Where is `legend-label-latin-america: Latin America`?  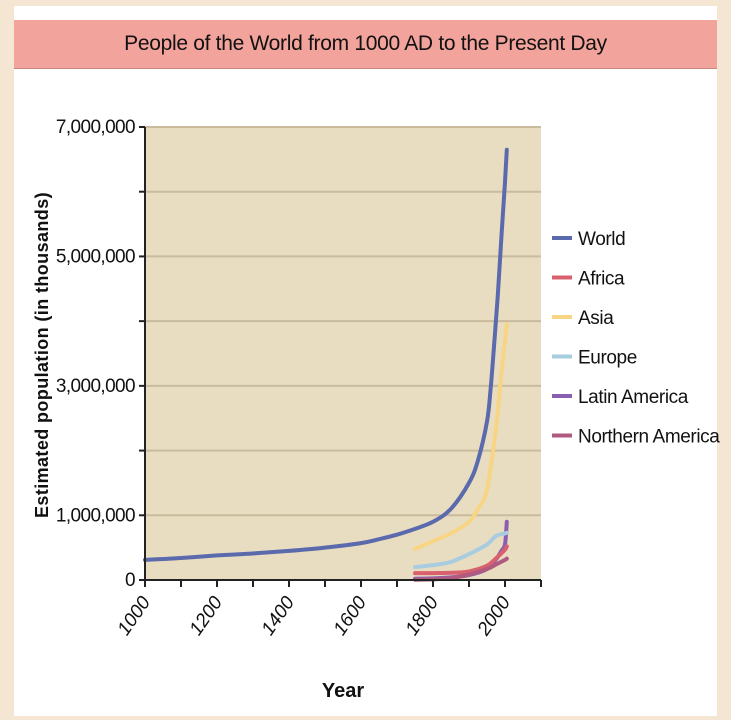 legend-label-latin-america: Latin America is located at coordinates (633, 397).